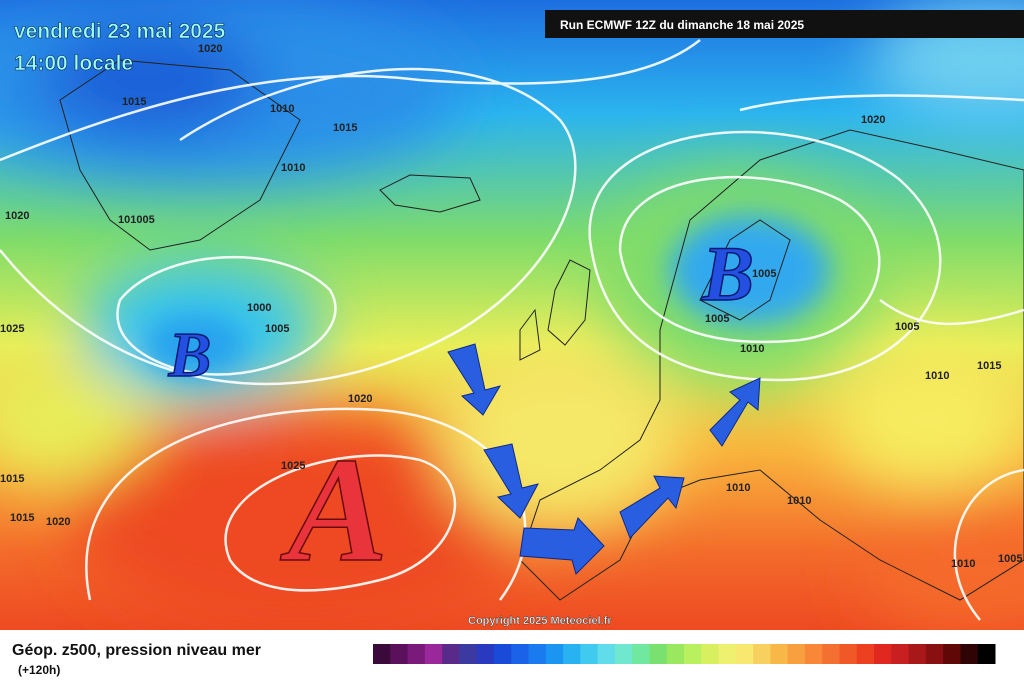 The width and height of the screenshot is (1024, 680). I want to click on pressure-label: 1000, so click(259, 308).